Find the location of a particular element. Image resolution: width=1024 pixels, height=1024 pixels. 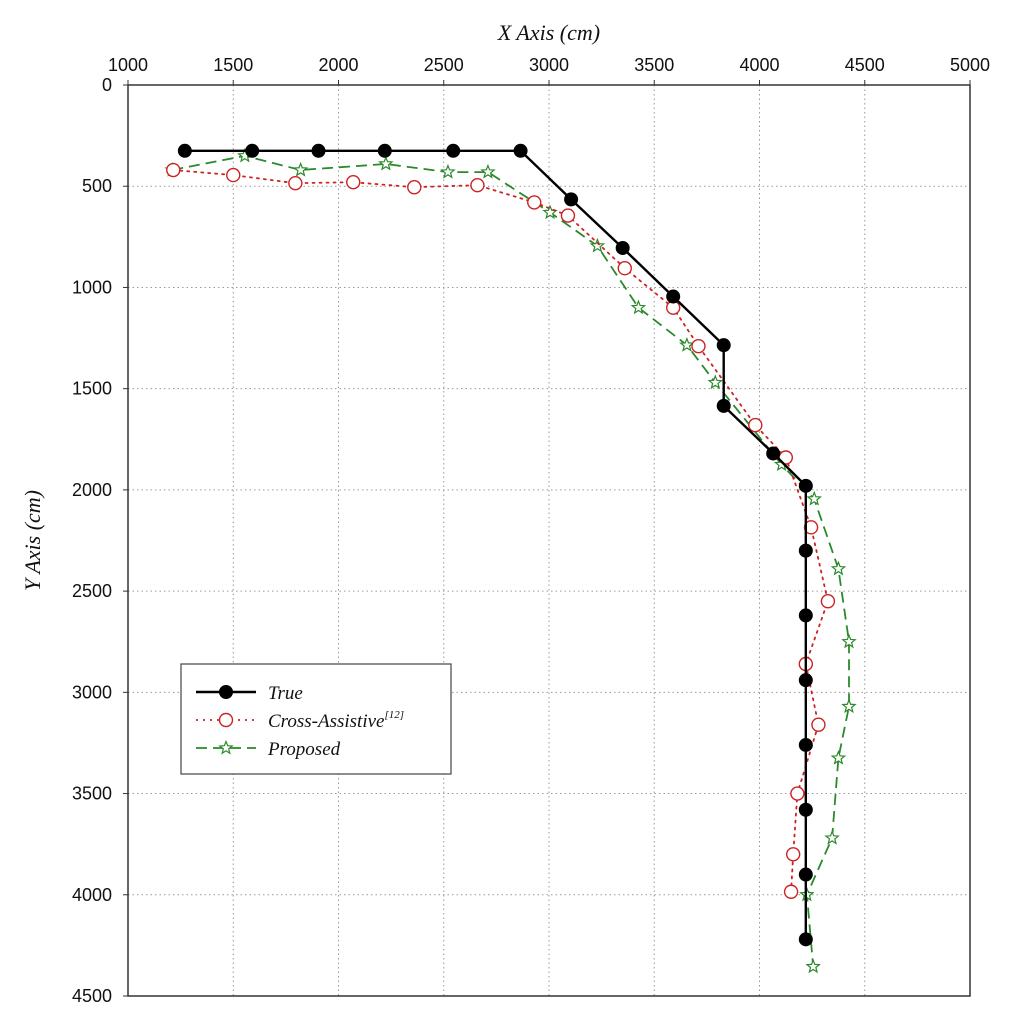

y-tick-label: 4500 is located at coordinates (92, 996).